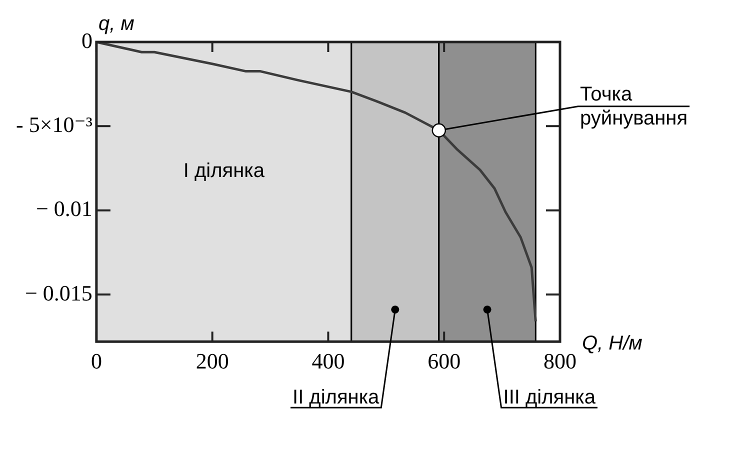  What do you see at coordinates (224, 171) in the screenshot?
I see `band-label: I ділянка` at bounding box center [224, 171].